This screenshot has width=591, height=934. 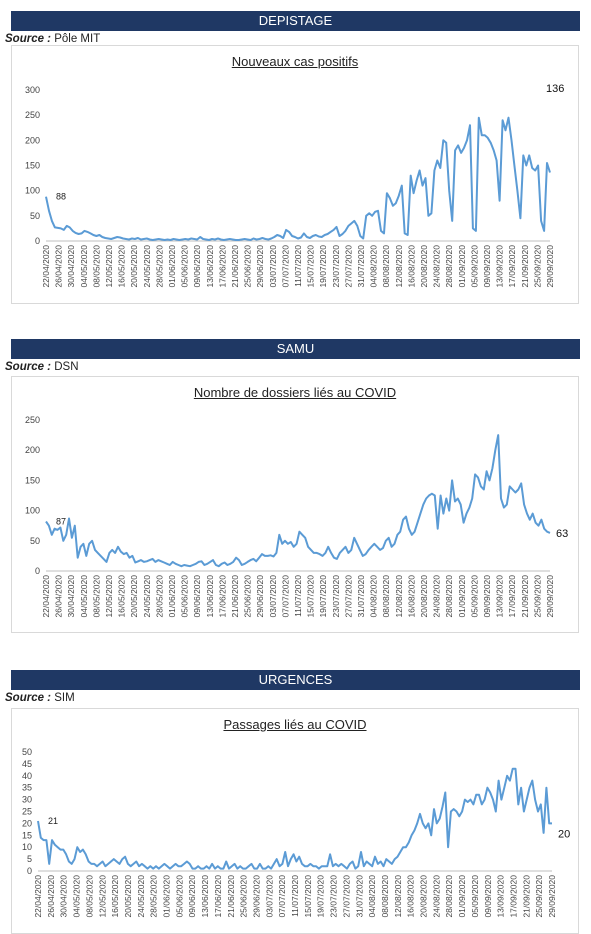 I want to click on x-tick-label: 29/09/2020, so click(x=552, y=896).